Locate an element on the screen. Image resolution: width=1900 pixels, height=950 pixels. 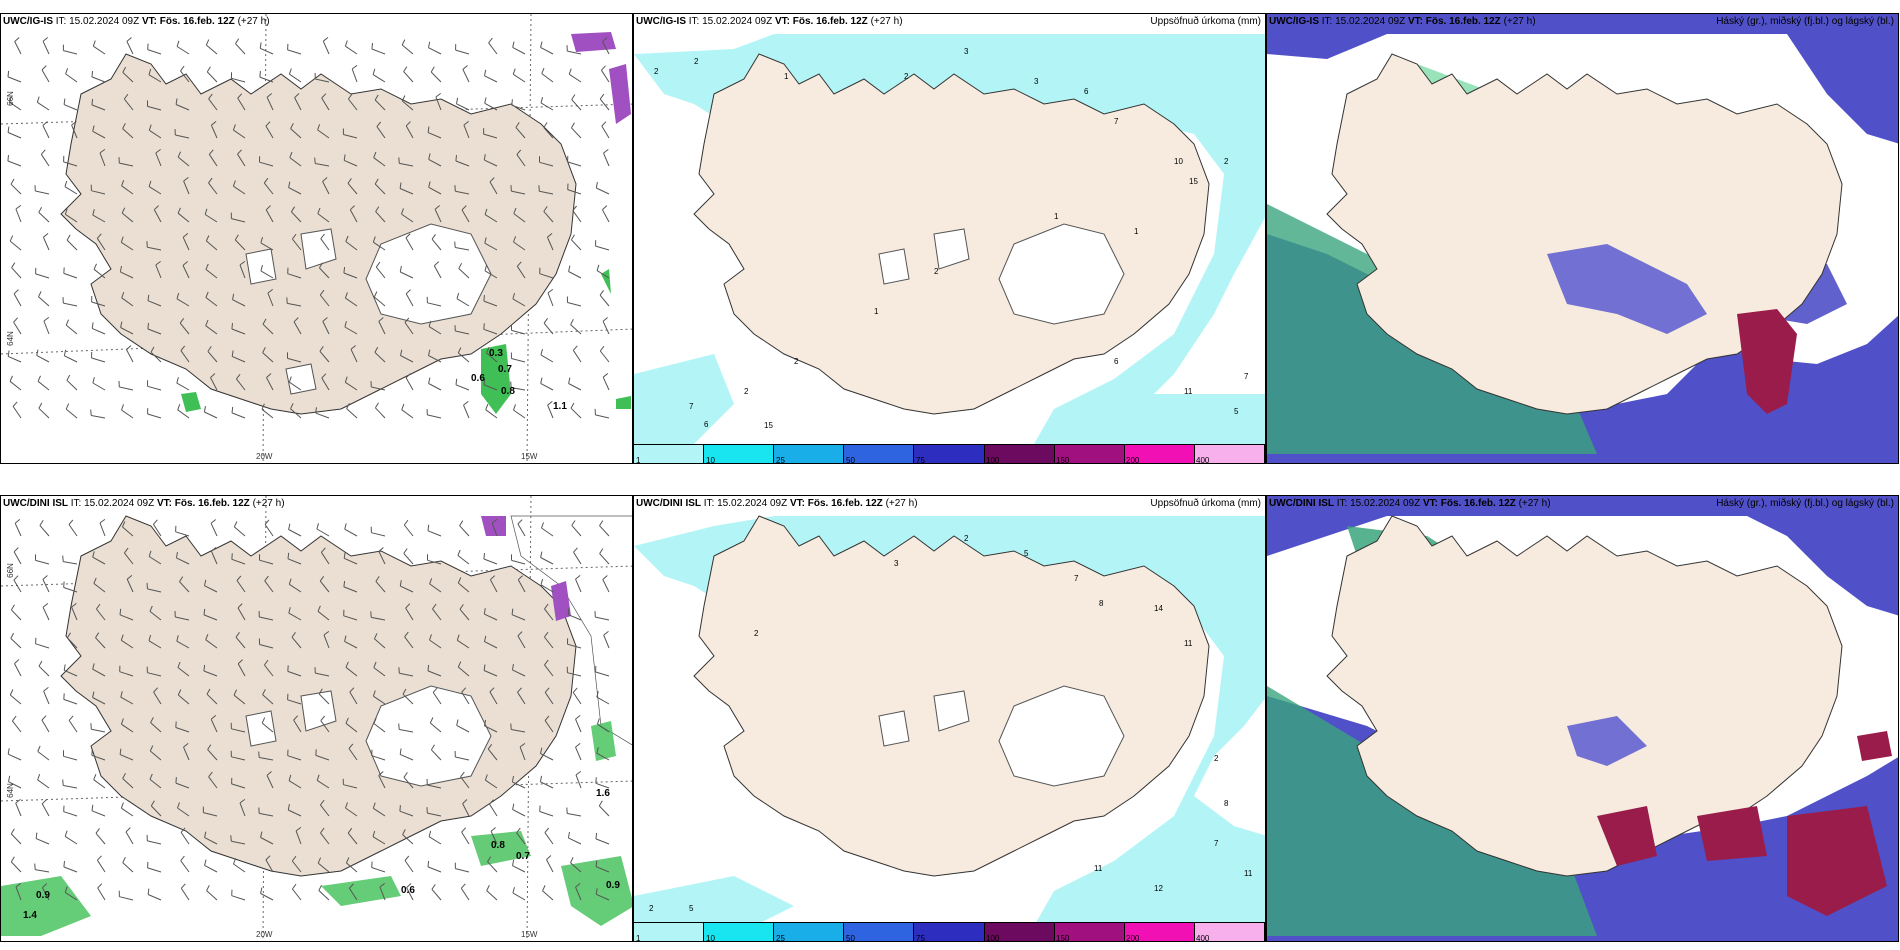
wind-value: 0.9 is located at coordinates (43, 895).